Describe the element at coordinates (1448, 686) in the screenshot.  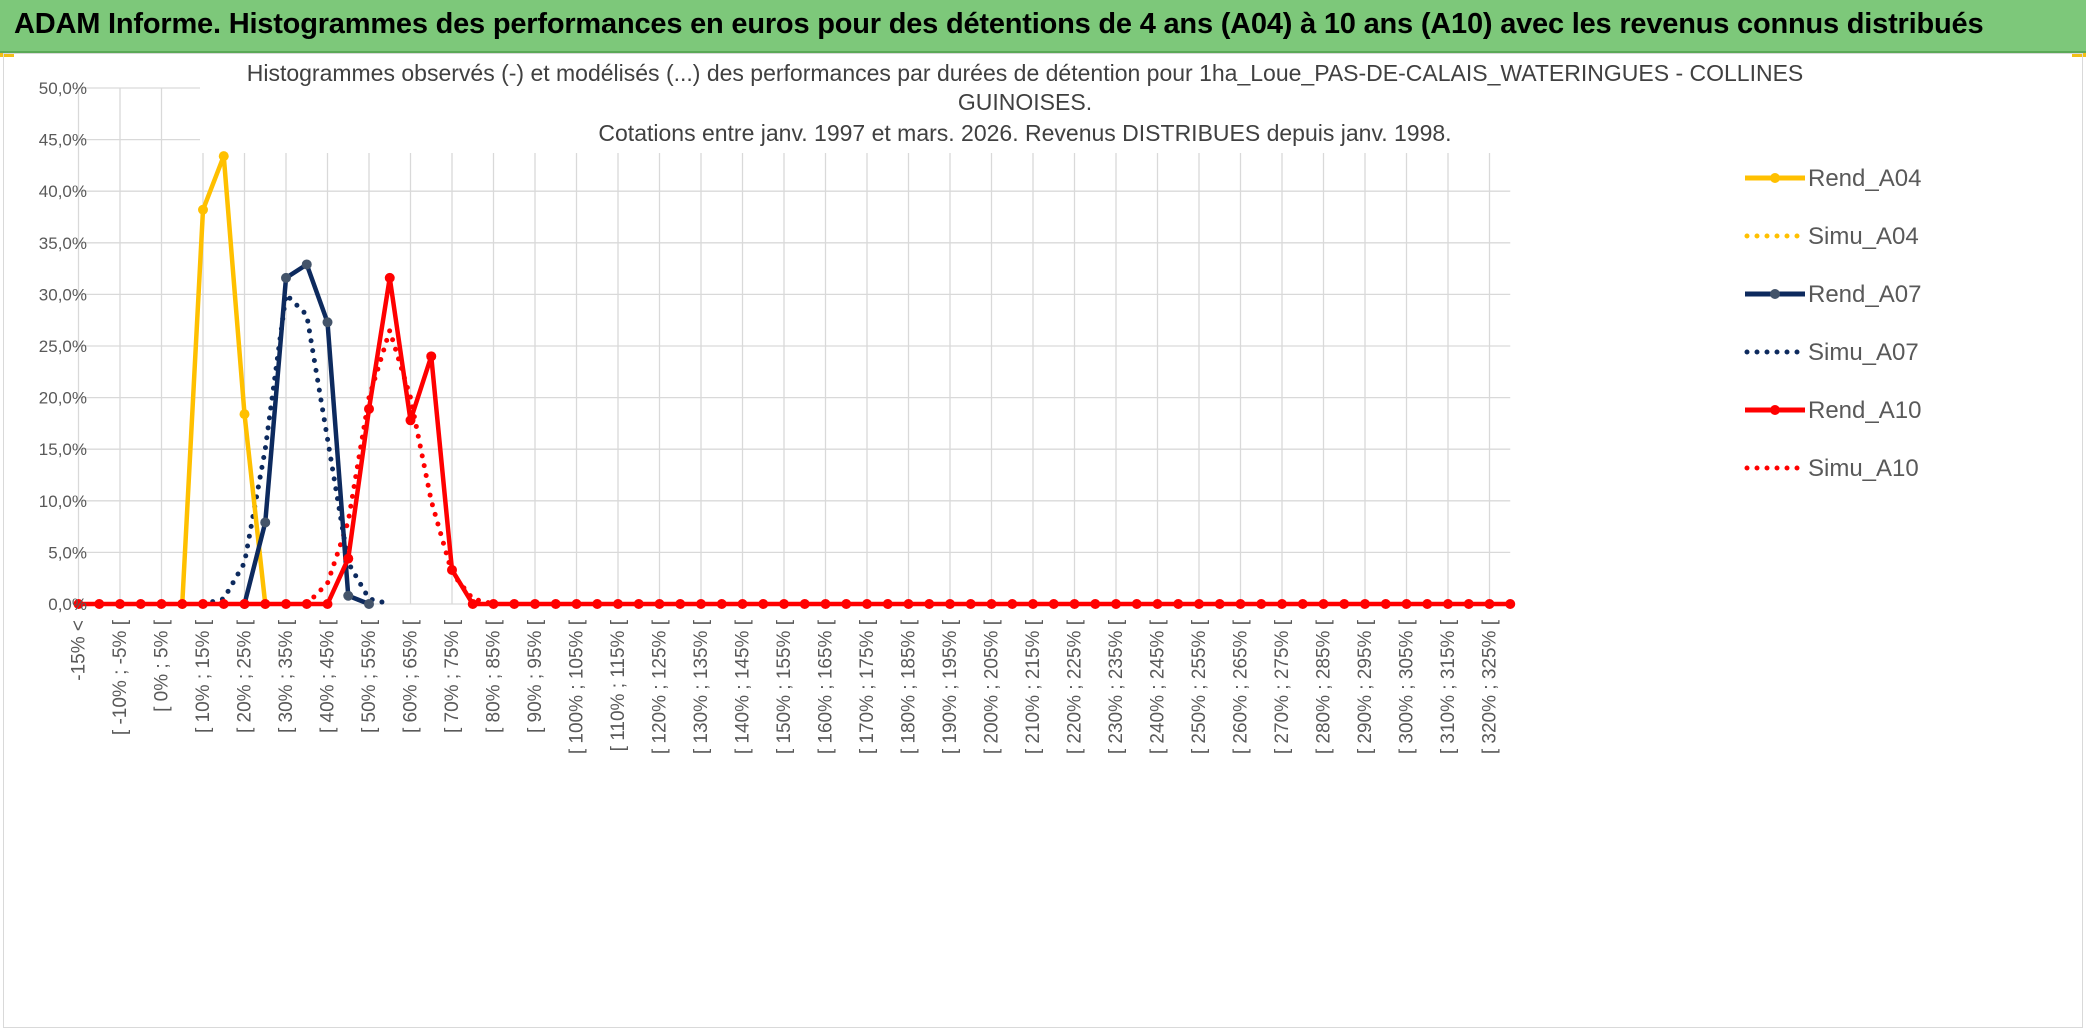
I see `x-tick-label: [ 310% ; 315% [` at that location.